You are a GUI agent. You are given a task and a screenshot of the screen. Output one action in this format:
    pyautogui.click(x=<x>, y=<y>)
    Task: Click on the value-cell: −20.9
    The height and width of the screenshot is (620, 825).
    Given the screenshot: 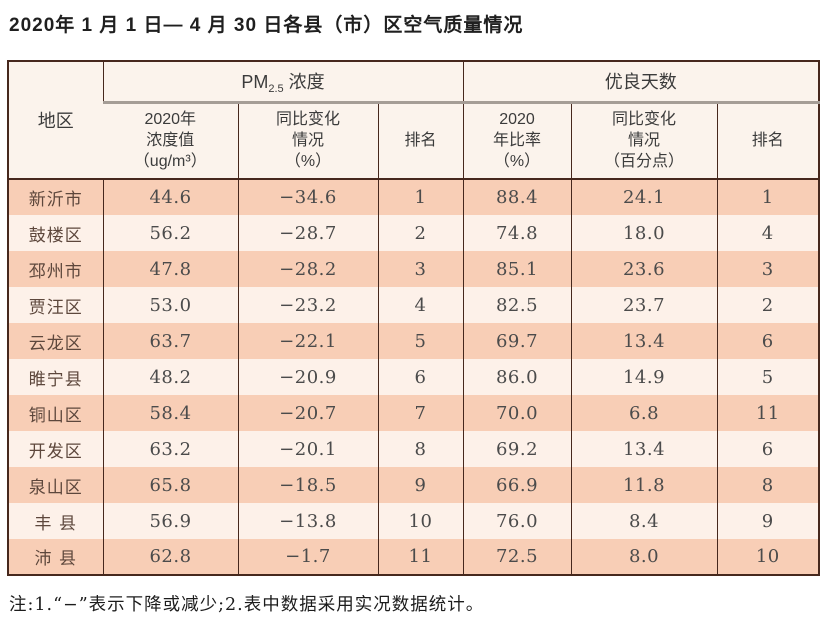 What is the action you would take?
    pyautogui.click(x=307, y=377)
    